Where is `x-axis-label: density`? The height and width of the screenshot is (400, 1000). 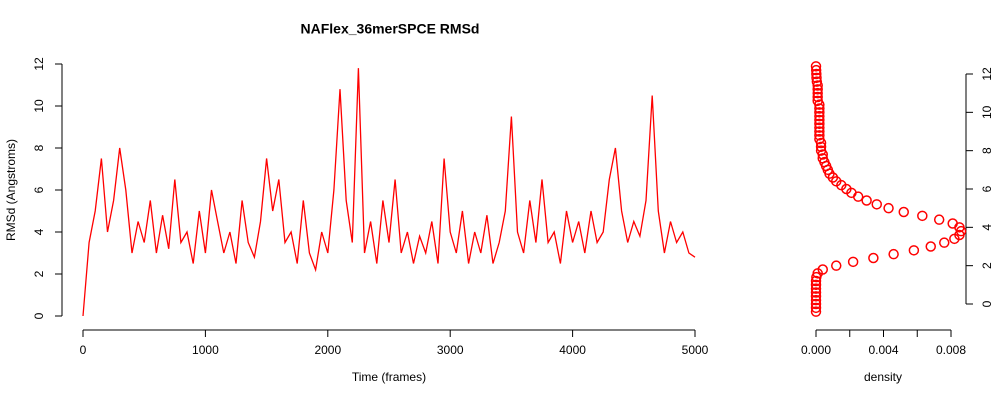
x-axis-label: density is located at coordinates (883, 377).